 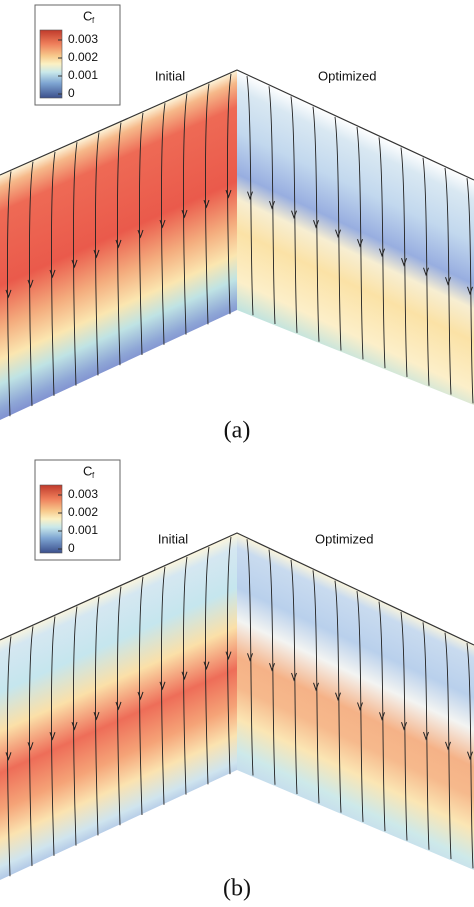 What do you see at coordinates (347, 75) in the screenshot?
I see `wing-label: Optimized` at bounding box center [347, 75].